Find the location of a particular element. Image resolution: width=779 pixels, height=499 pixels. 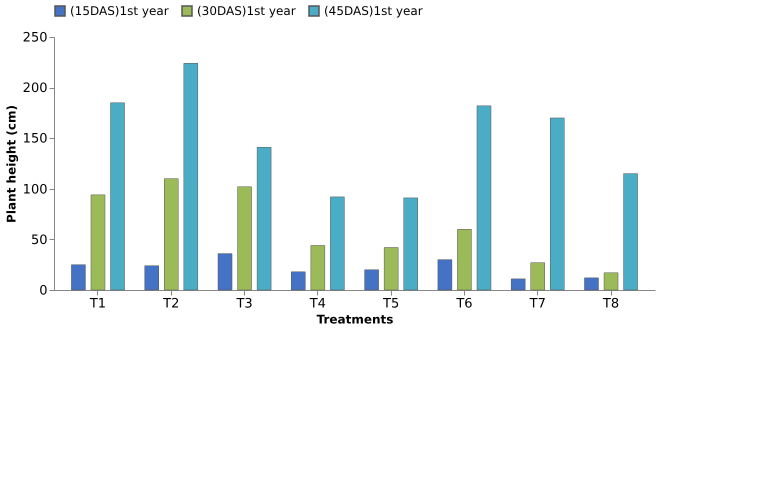

legend-label: (45DAS)1st year is located at coordinates (373, 11).